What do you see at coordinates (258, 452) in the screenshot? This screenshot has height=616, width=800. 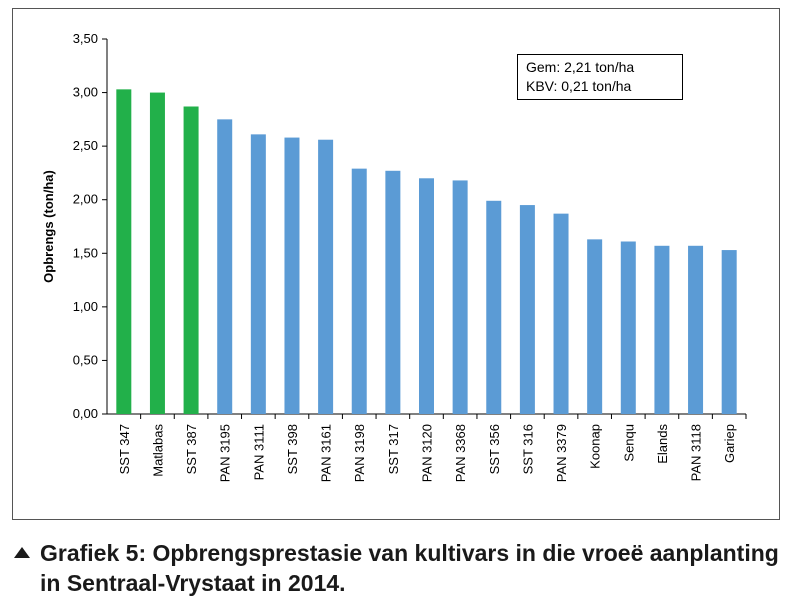 I see `x-tick-label: PAN 3111` at bounding box center [258, 452].